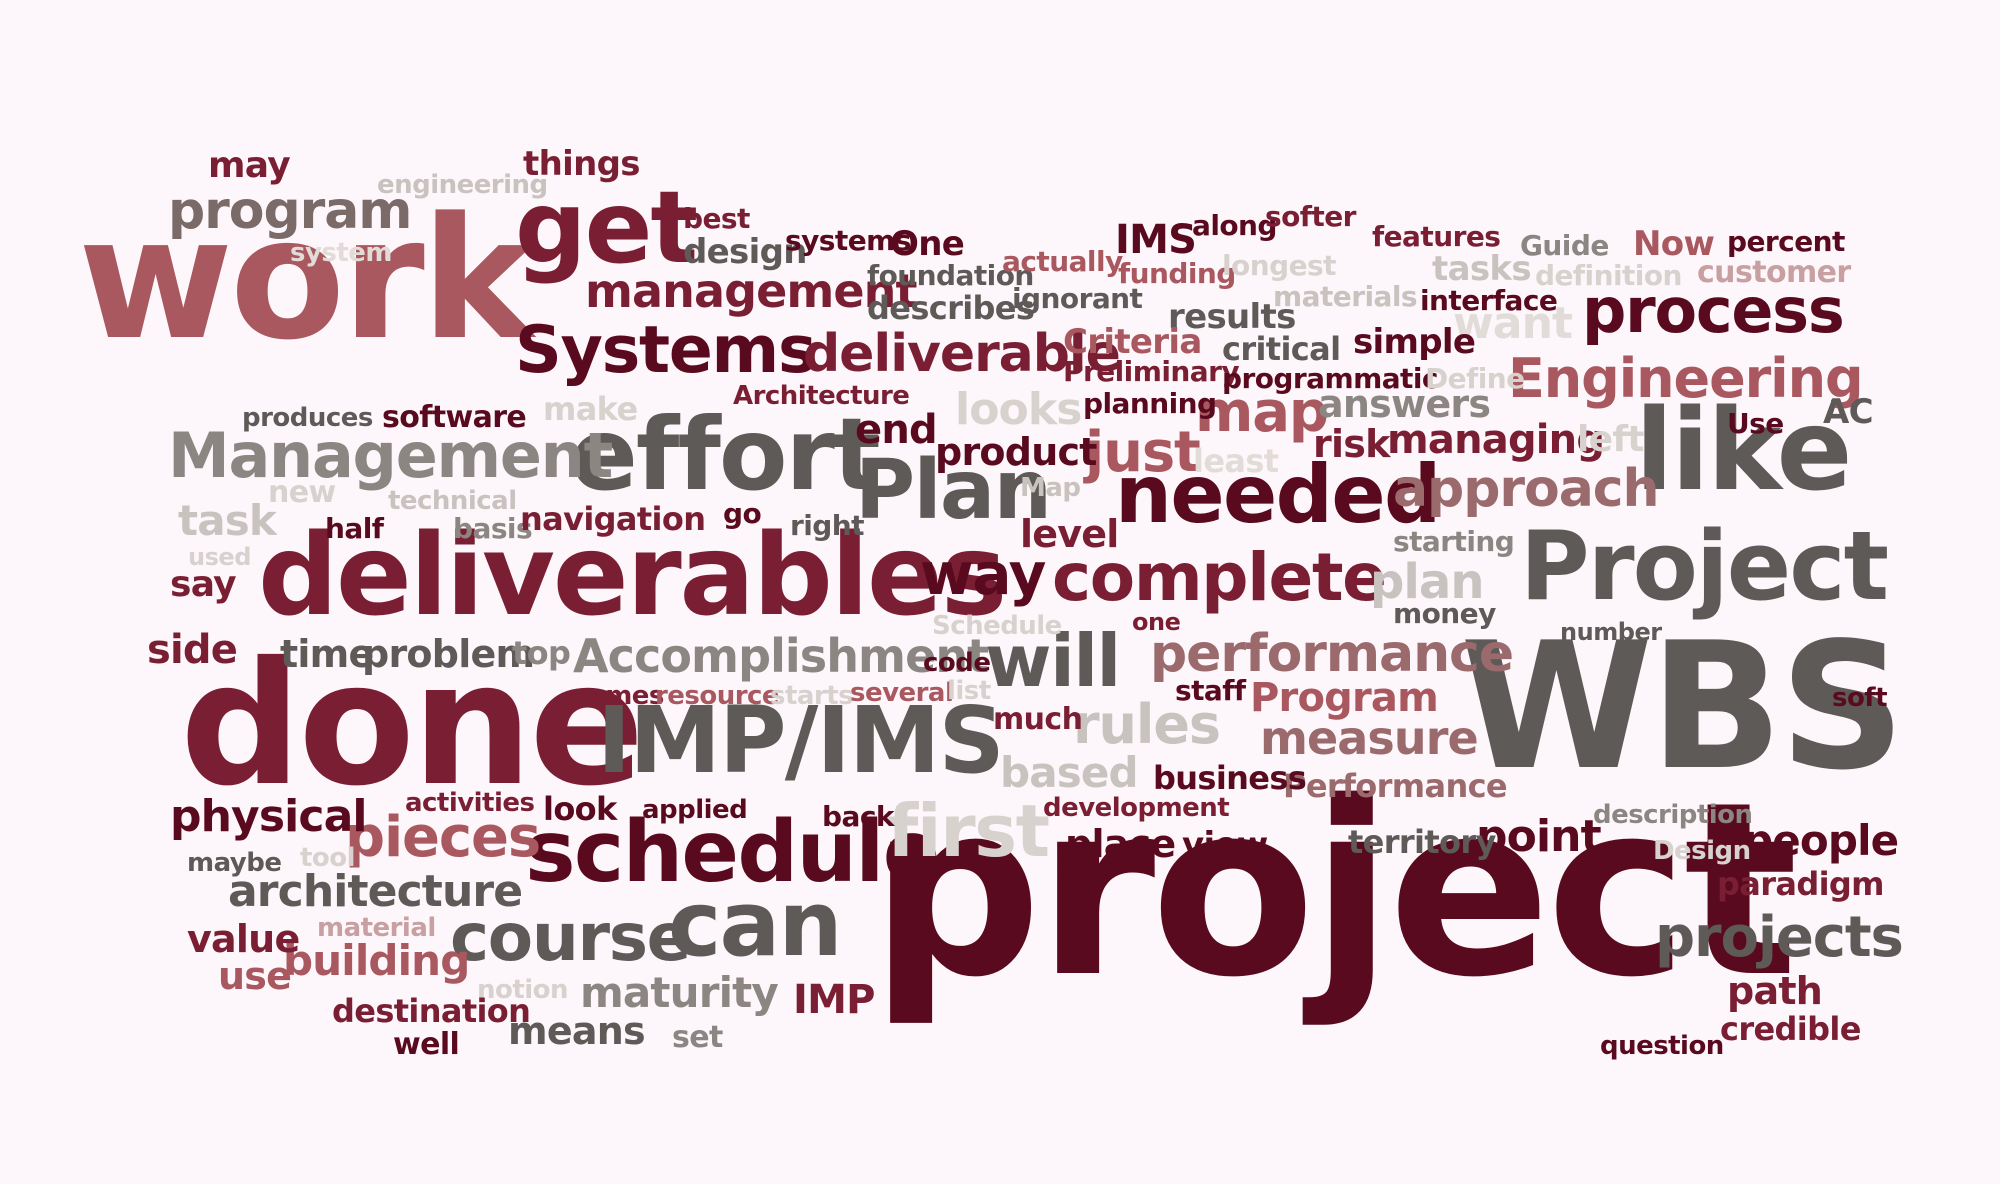 This screenshot has width=2000, height=1184. What do you see at coordinates (1779, 937) in the screenshot?
I see `word-projects: projects` at bounding box center [1779, 937].